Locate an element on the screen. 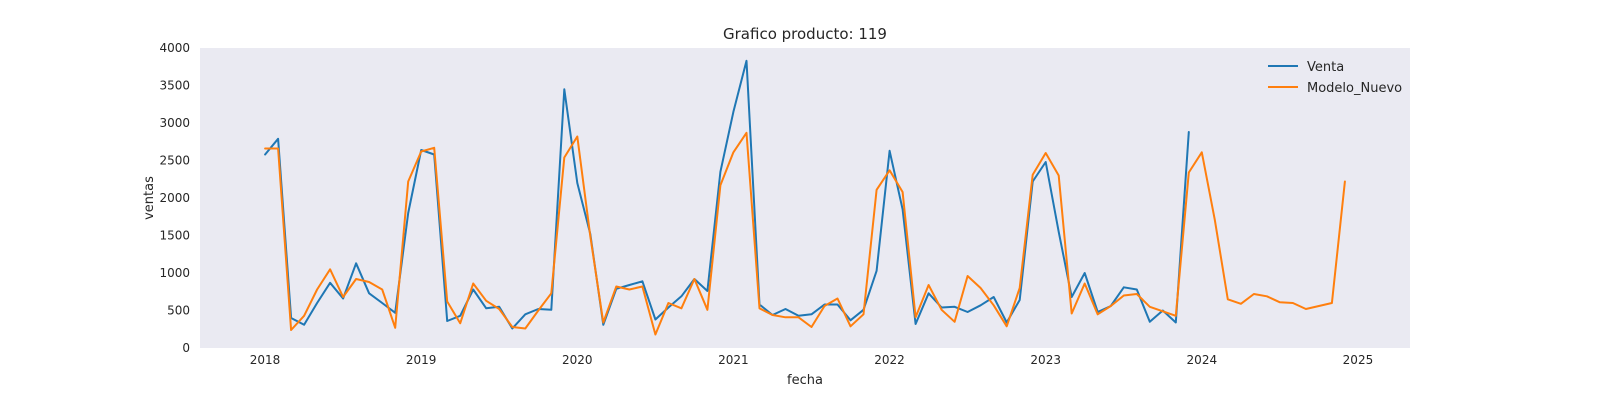 This screenshot has height=400, width=1600. y-axis: 0 500 1000 1500 2000 2500 3000 3500 4000 is located at coordinates (174, 198).